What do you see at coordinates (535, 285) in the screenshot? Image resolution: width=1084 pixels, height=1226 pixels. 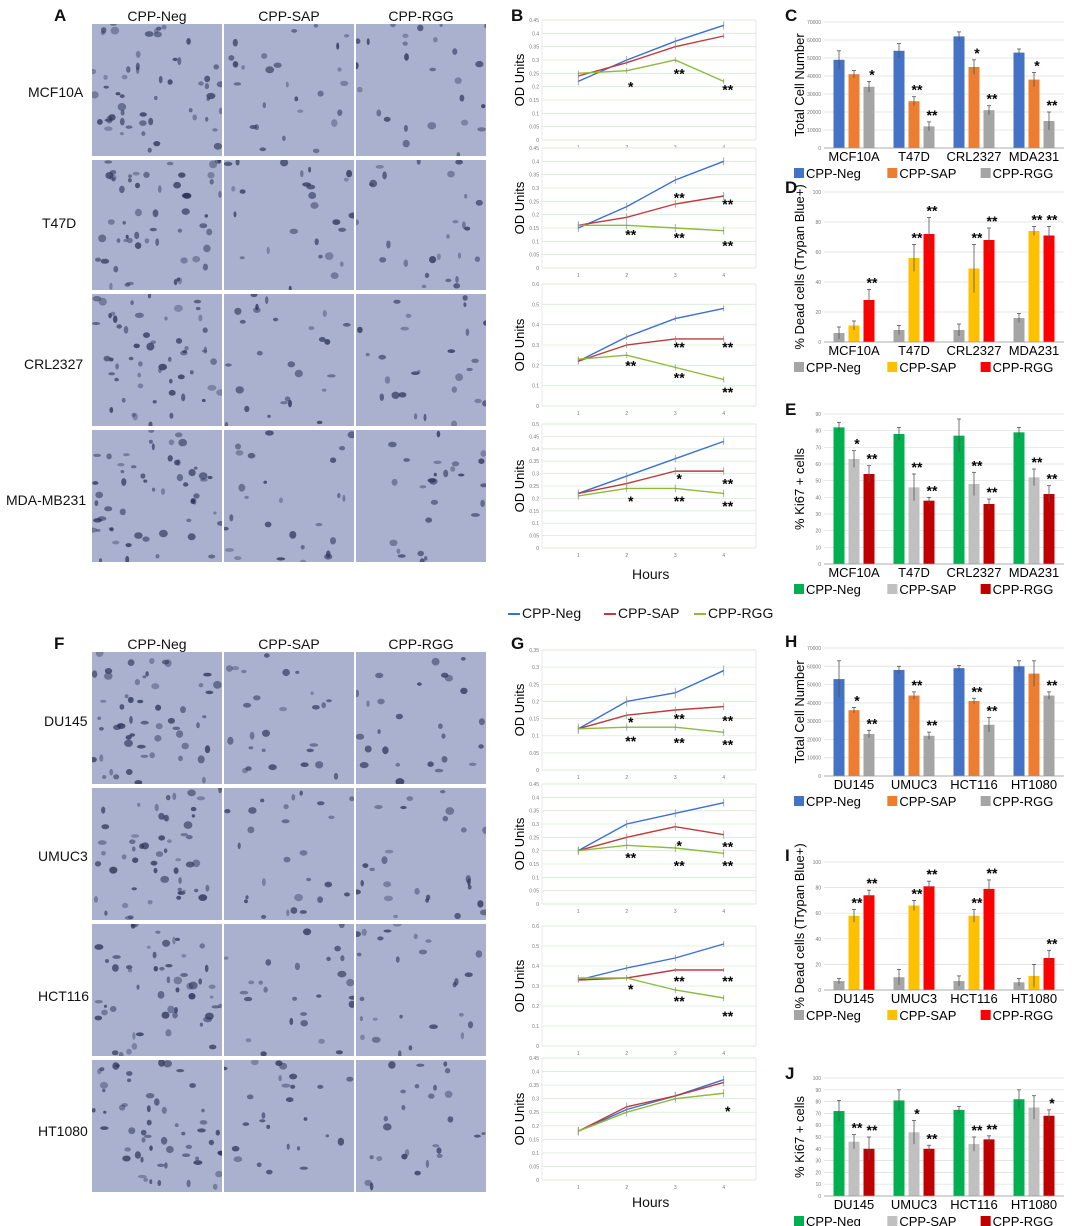 I see `y-tick-label: 0.6` at bounding box center [535, 285].